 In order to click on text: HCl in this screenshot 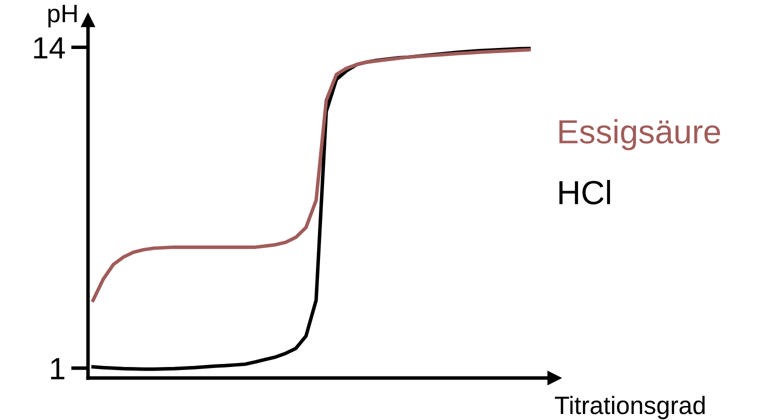, I will do `click(584, 192)`.